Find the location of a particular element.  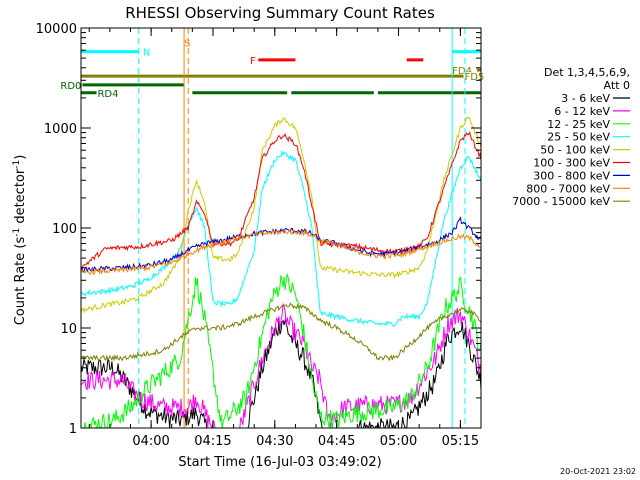

interval-label-bg-fd5 is located at coordinates (474, 78).